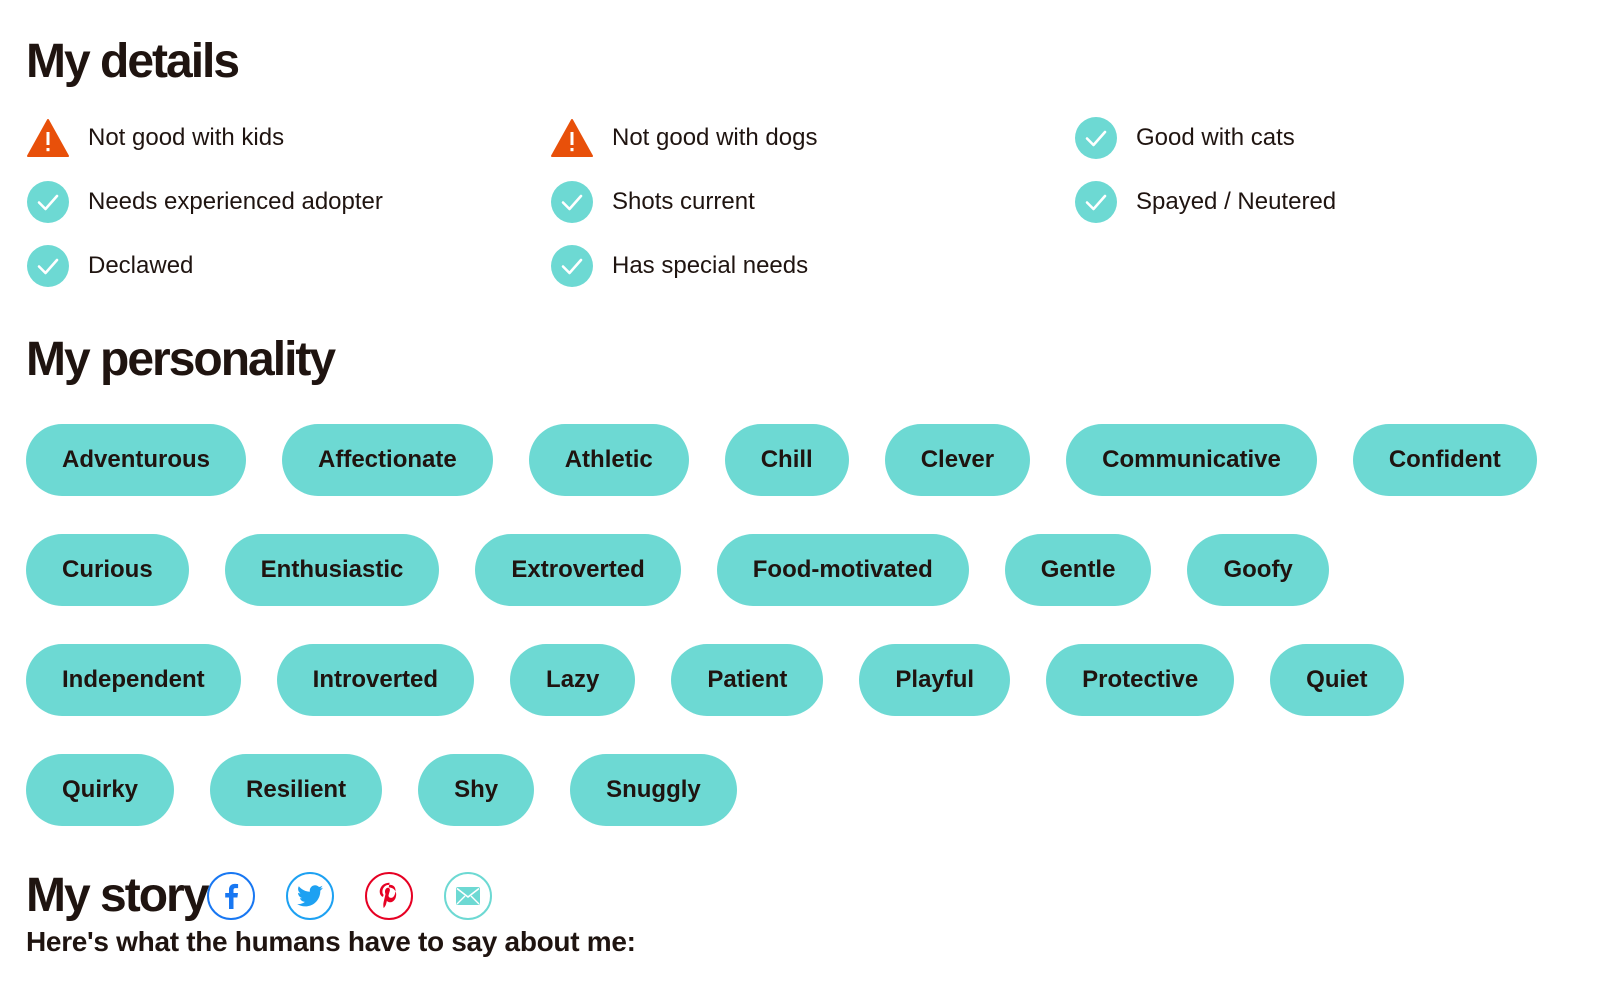  What do you see at coordinates (1444, 460) in the screenshot?
I see `personality-tag: Confident` at bounding box center [1444, 460].